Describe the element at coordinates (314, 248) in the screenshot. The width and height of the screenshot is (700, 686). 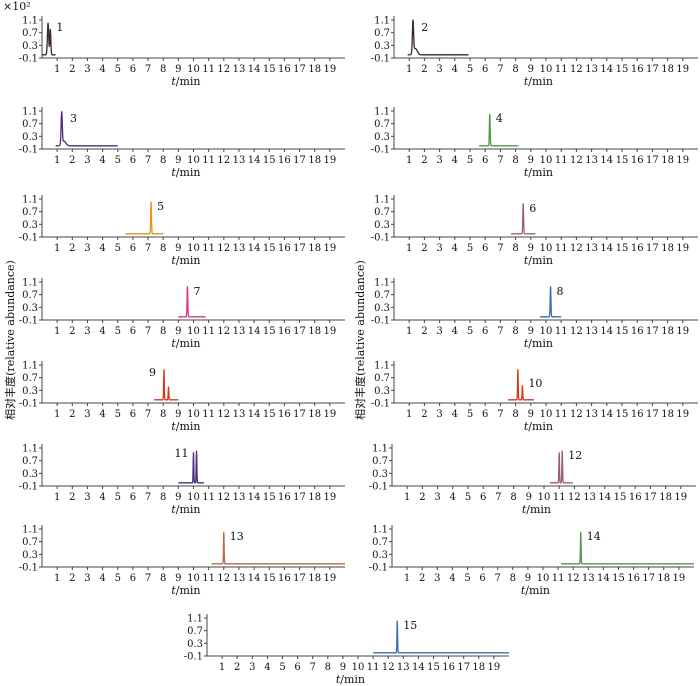
I see `x-tick-label: 18` at that location.